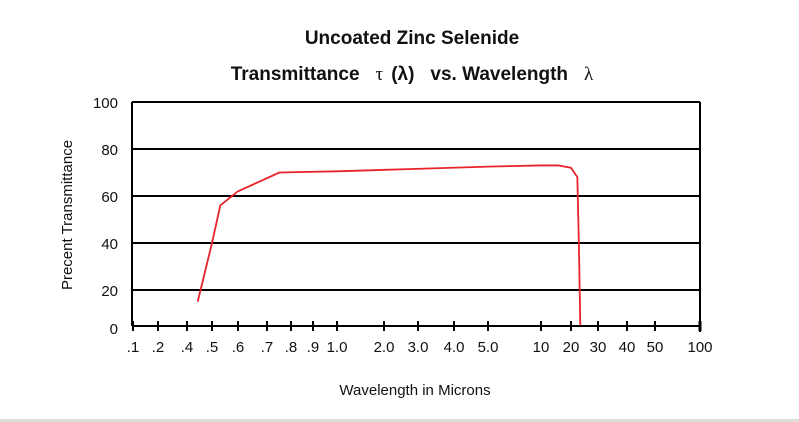 This screenshot has height=422, width=799. I want to click on subtitle-lambda: λ, so click(589, 74).